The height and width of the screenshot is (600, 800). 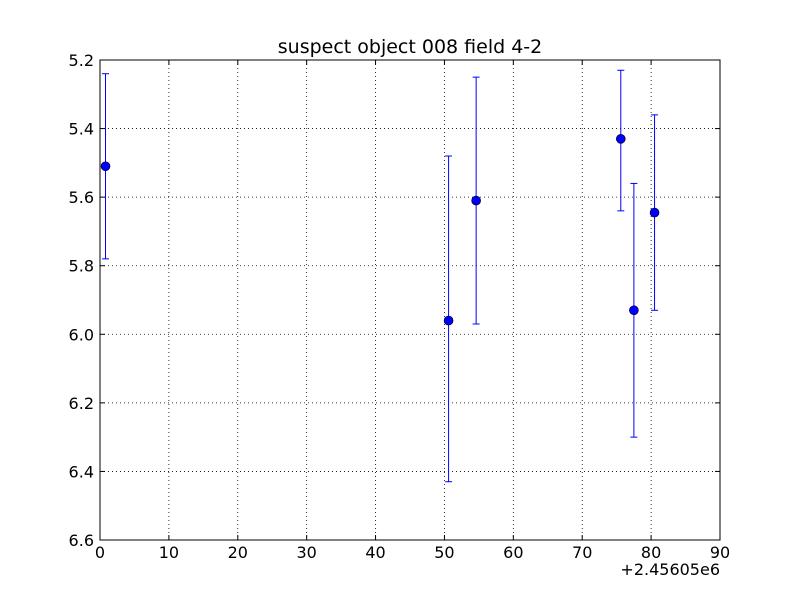 What do you see at coordinates (582, 552) in the screenshot?
I see `x-tick-label: 70` at bounding box center [582, 552].